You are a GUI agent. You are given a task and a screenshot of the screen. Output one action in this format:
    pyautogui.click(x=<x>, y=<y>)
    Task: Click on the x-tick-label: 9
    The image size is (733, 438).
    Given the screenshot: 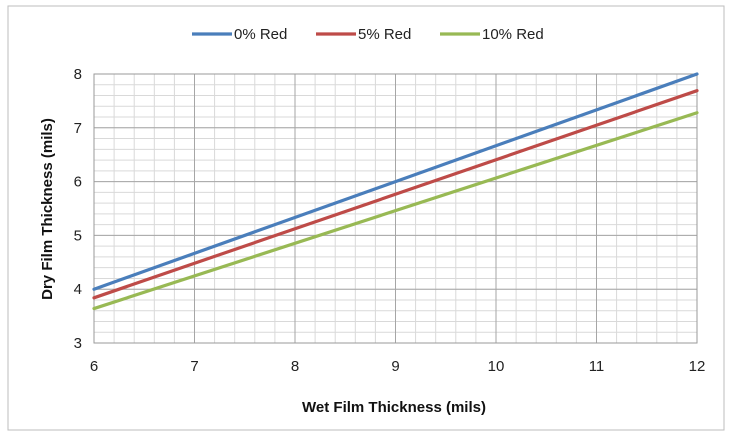 What is the action you would take?
    pyautogui.click(x=395, y=366)
    